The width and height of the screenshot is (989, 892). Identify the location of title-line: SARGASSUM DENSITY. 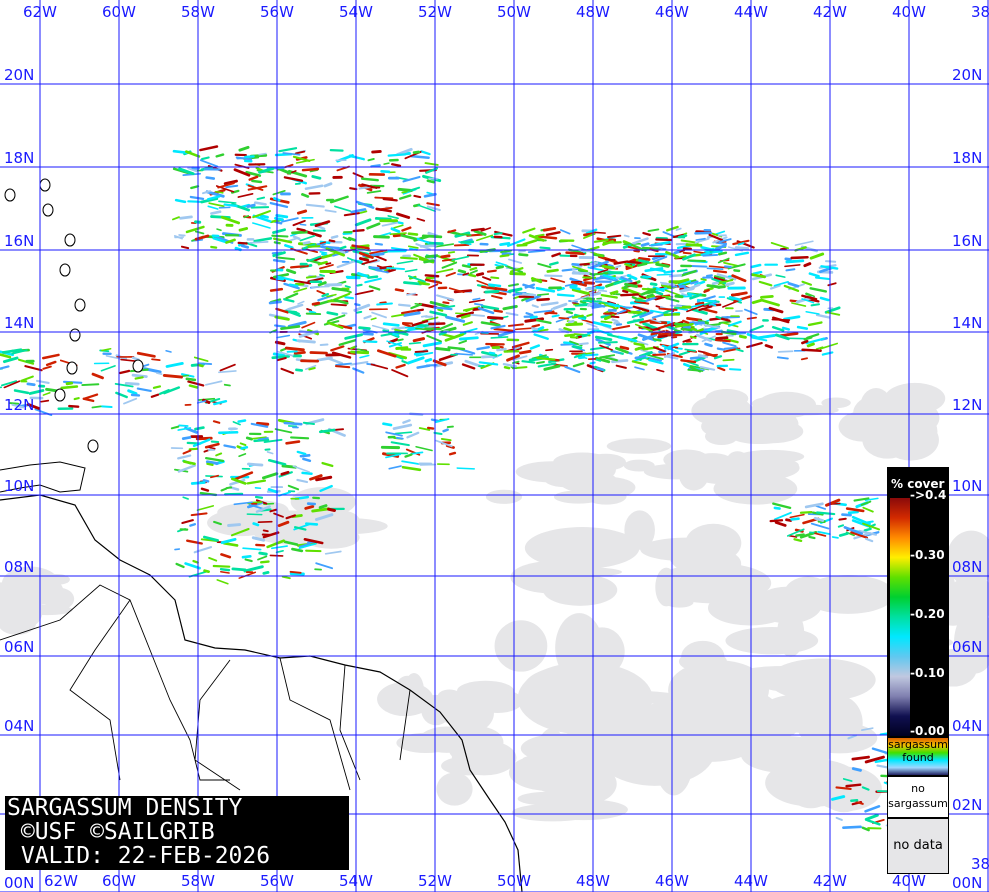
(125, 808).